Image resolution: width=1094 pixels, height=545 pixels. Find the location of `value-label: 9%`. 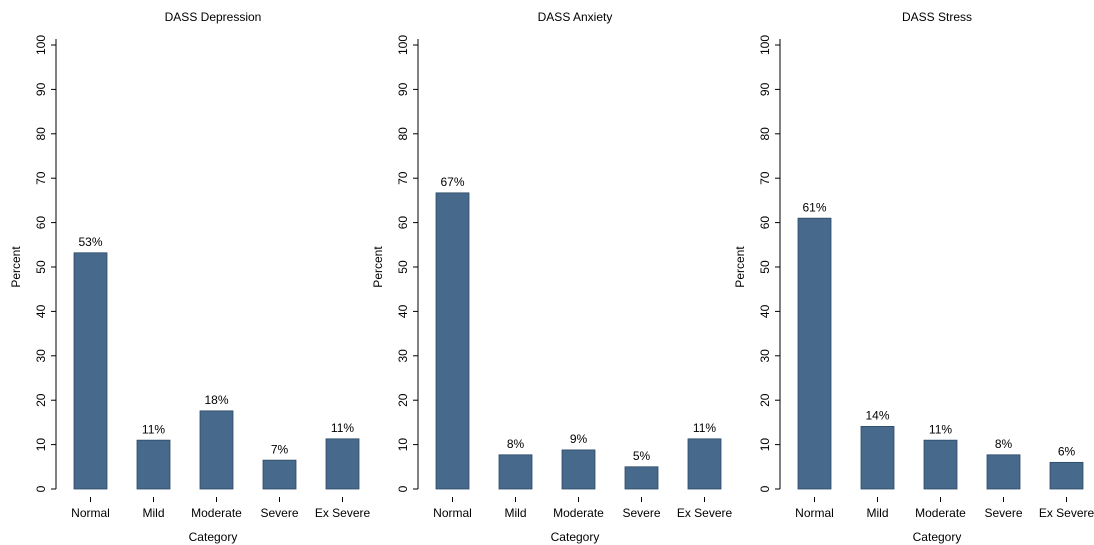

value-label: 9% is located at coordinates (579, 439).